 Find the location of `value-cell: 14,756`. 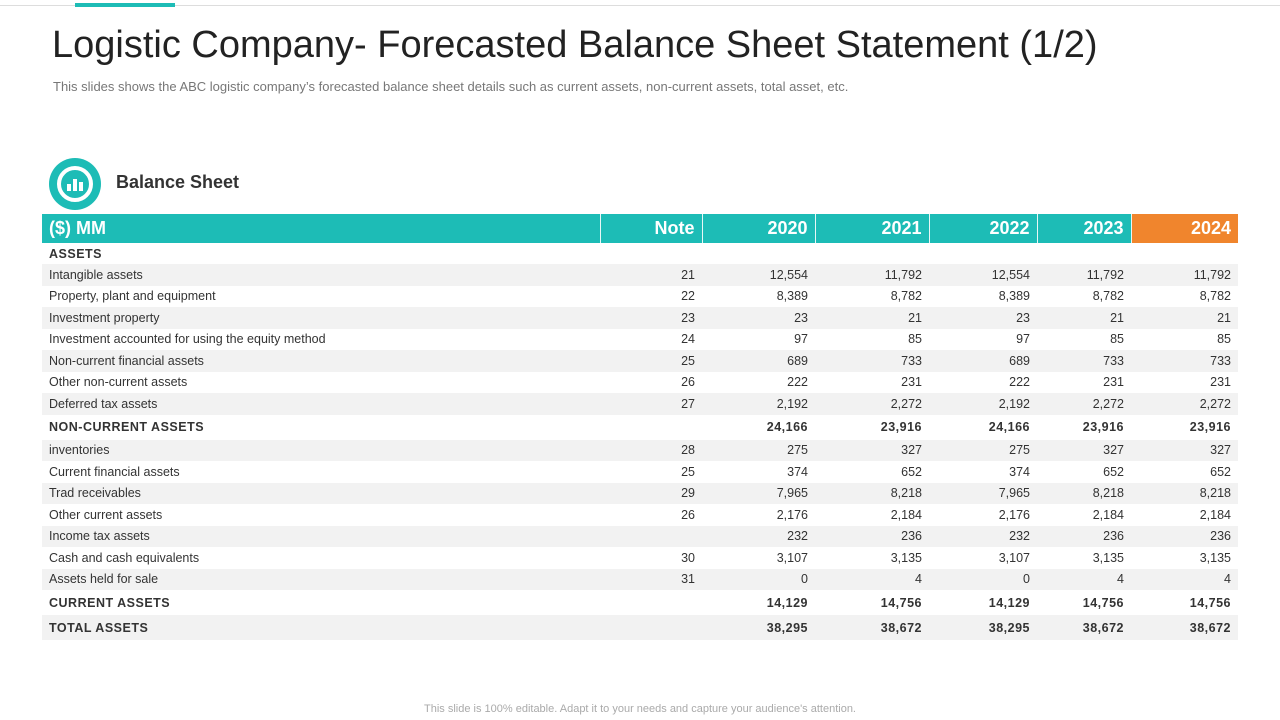

value-cell: 14,756 is located at coordinates (1103, 602).